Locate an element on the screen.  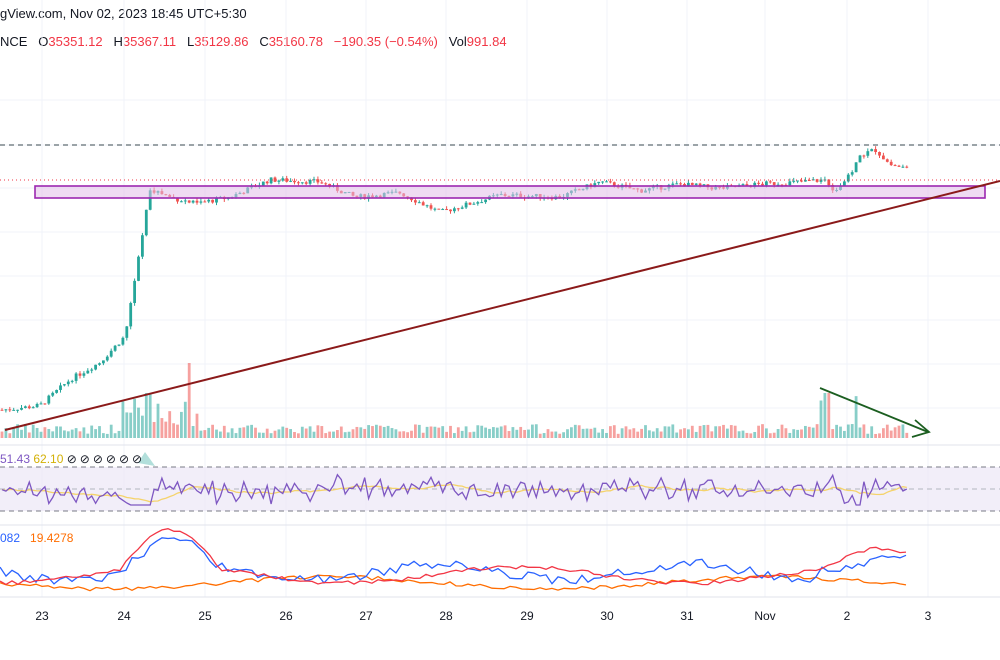
chart-header-line: gView.com, Nov 02, 2023 18:45 UTC+5:30 is located at coordinates (123, 13).